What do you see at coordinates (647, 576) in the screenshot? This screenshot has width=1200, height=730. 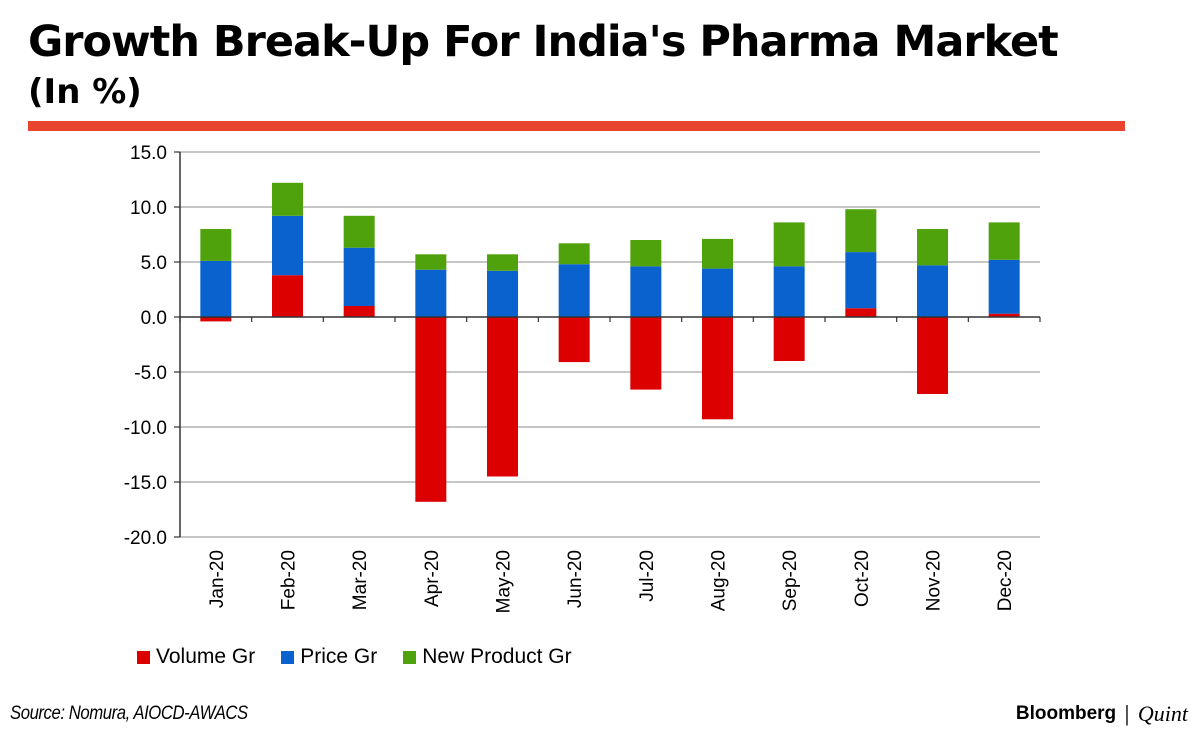 I see `x-tick-label: Jul-20` at bounding box center [647, 576].